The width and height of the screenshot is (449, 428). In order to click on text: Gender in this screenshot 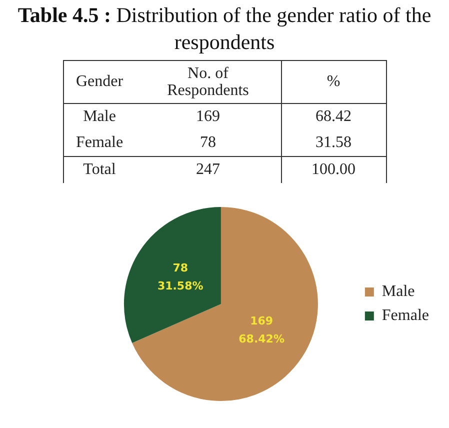, I will do `click(99, 82)`.